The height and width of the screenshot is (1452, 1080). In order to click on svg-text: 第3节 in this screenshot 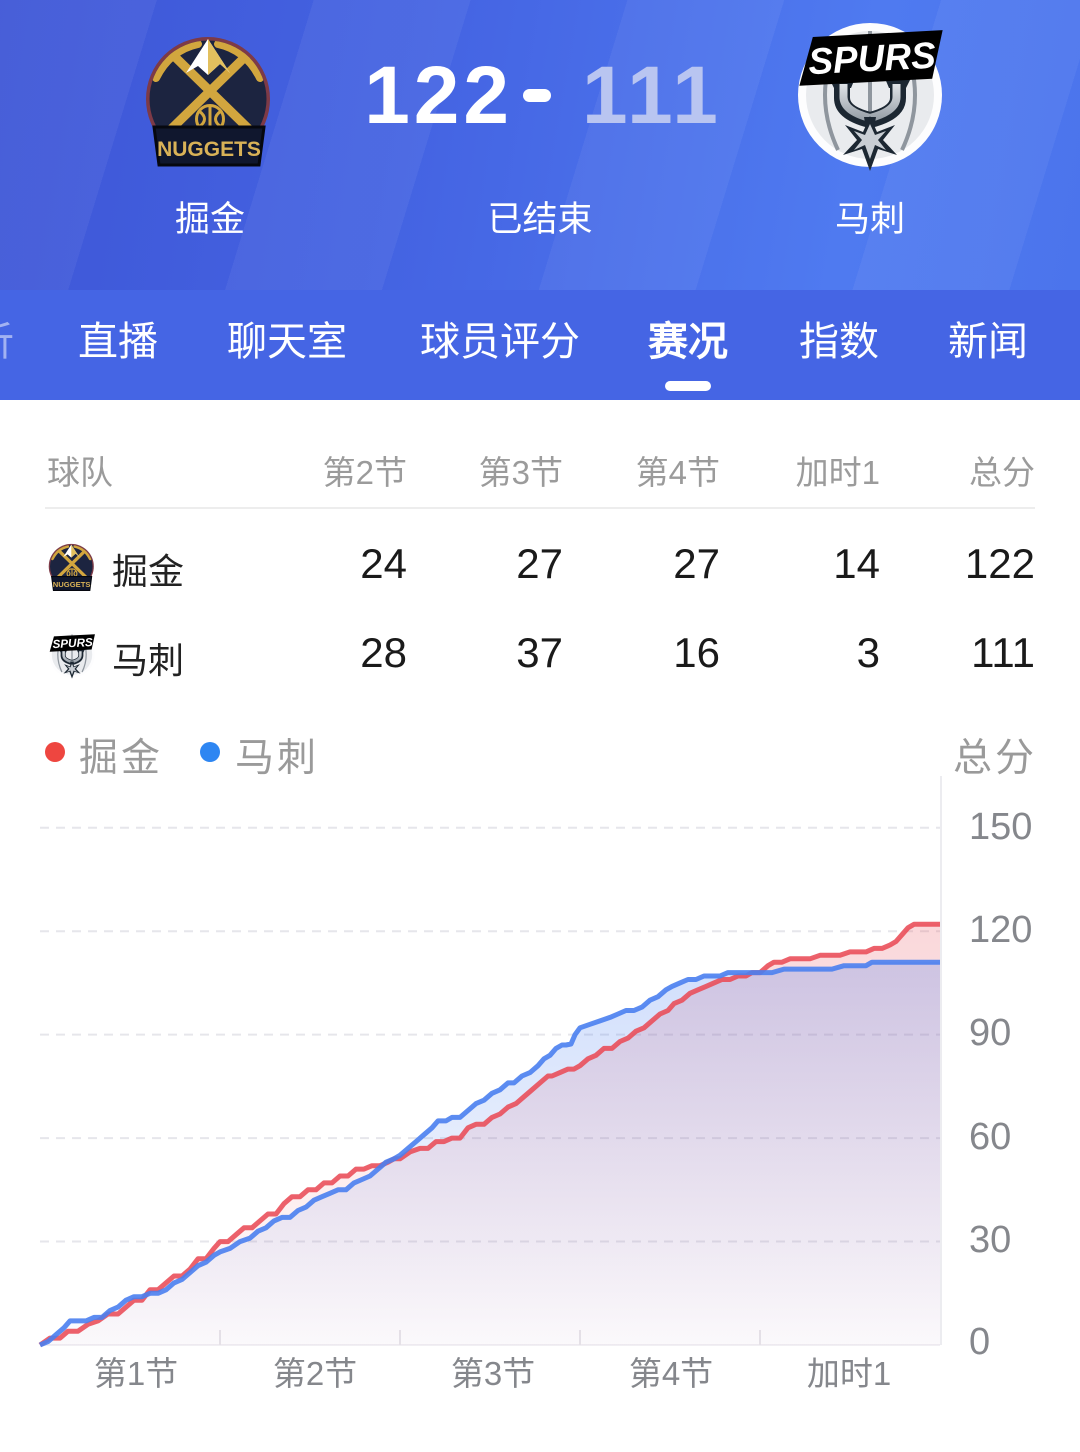, I will do `click(493, 1373)`.